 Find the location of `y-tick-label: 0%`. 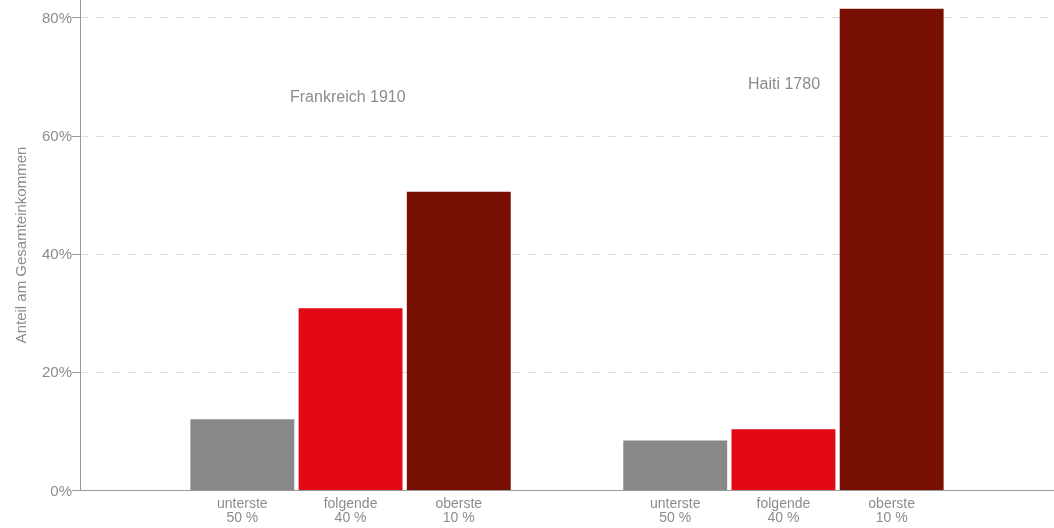

y-tick-label: 0% is located at coordinates (61, 490).